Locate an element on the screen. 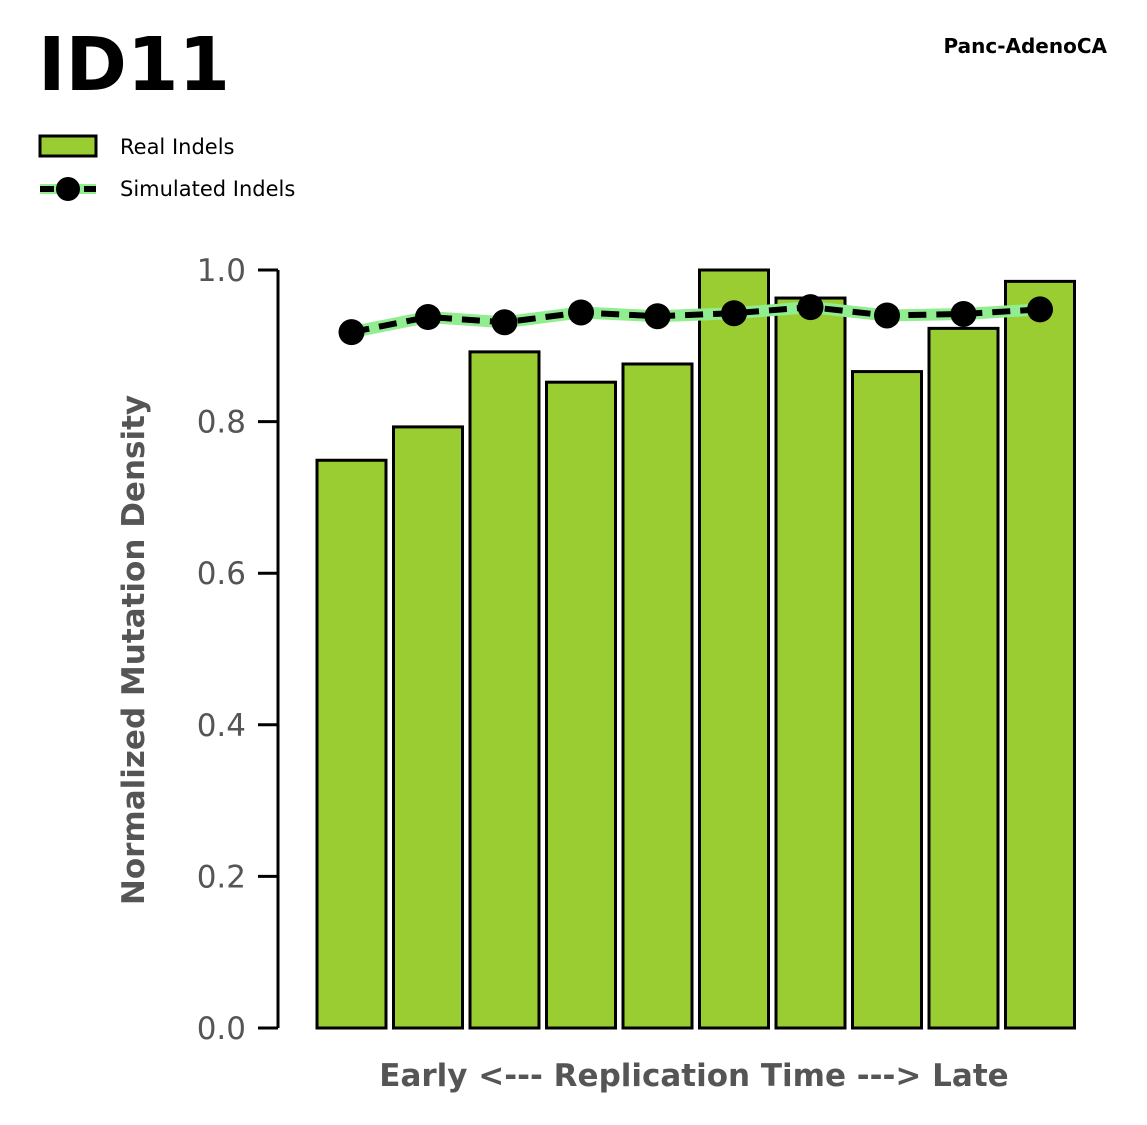 The width and height of the screenshot is (1147, 1125). x-axis-title: Early <--- Replication Time ---> Late is located at coordinates (693, 1076).